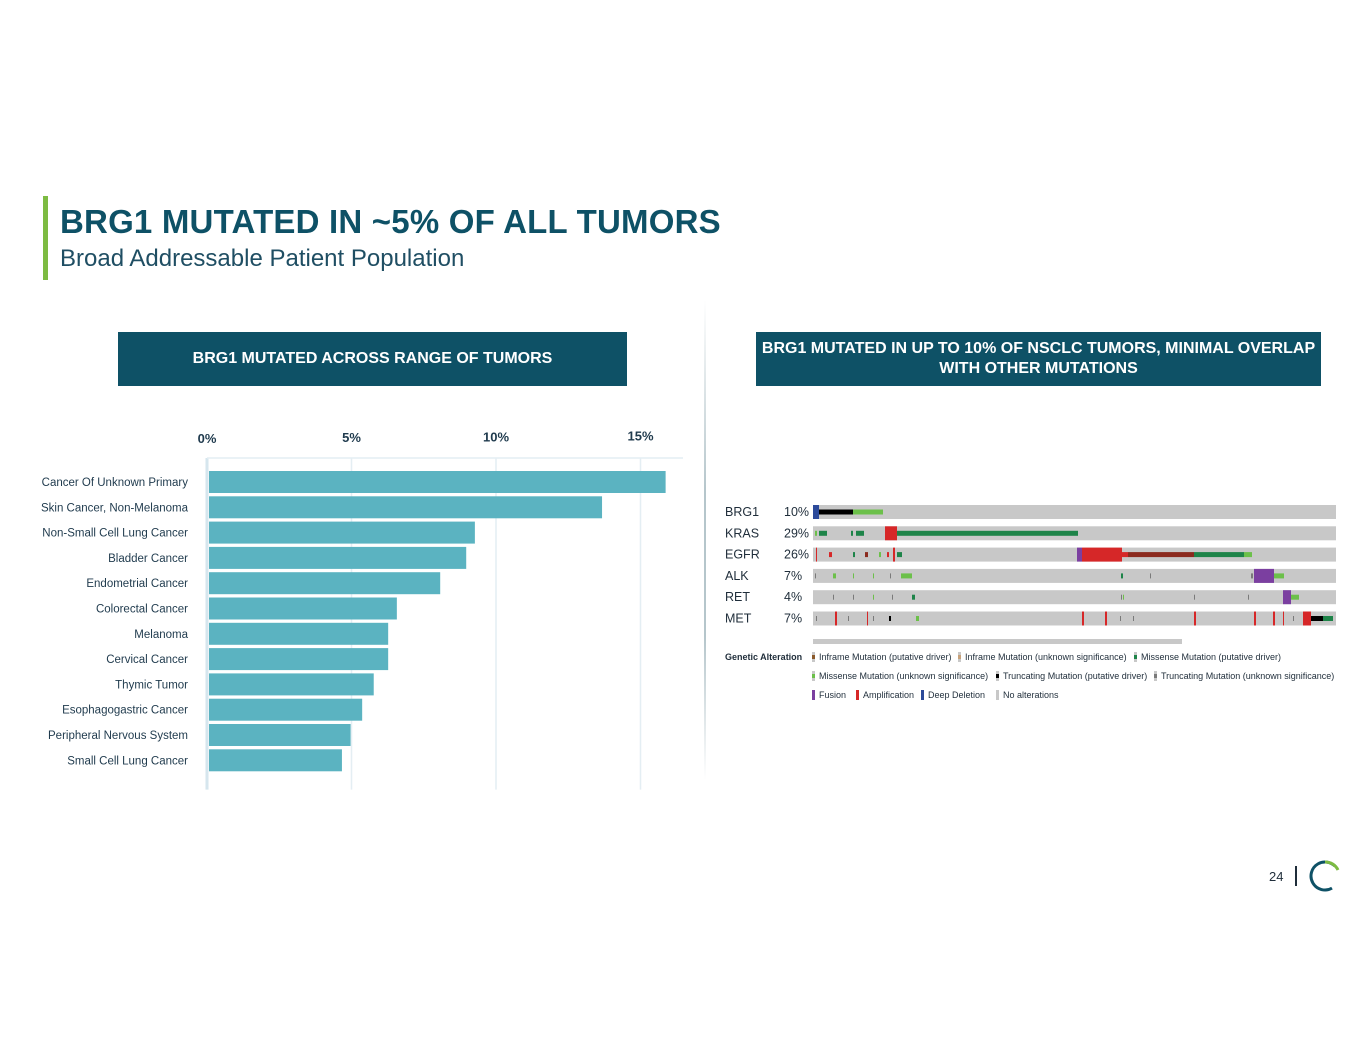 The image size is (1365, 1055). Describe the element at coordinates (45, 238) in the screenshot. I see `title-accent-bar` at that location.